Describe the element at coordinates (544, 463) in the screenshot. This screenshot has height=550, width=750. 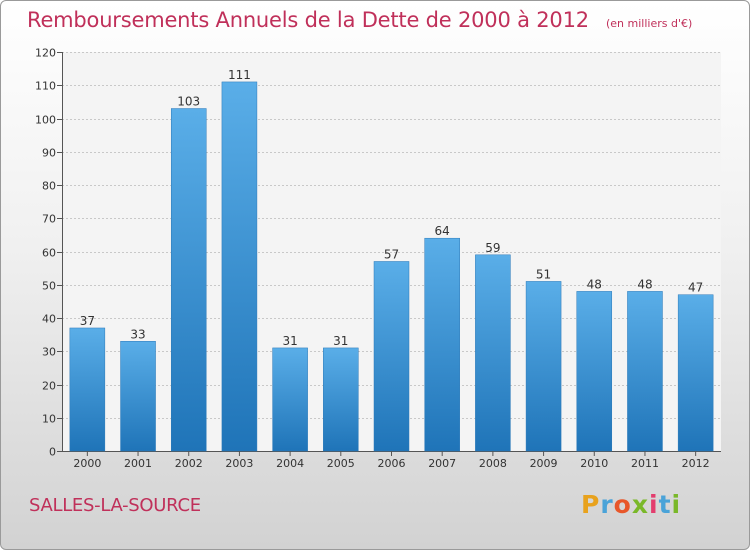
I see `x-tick-label: 2009` at that location.